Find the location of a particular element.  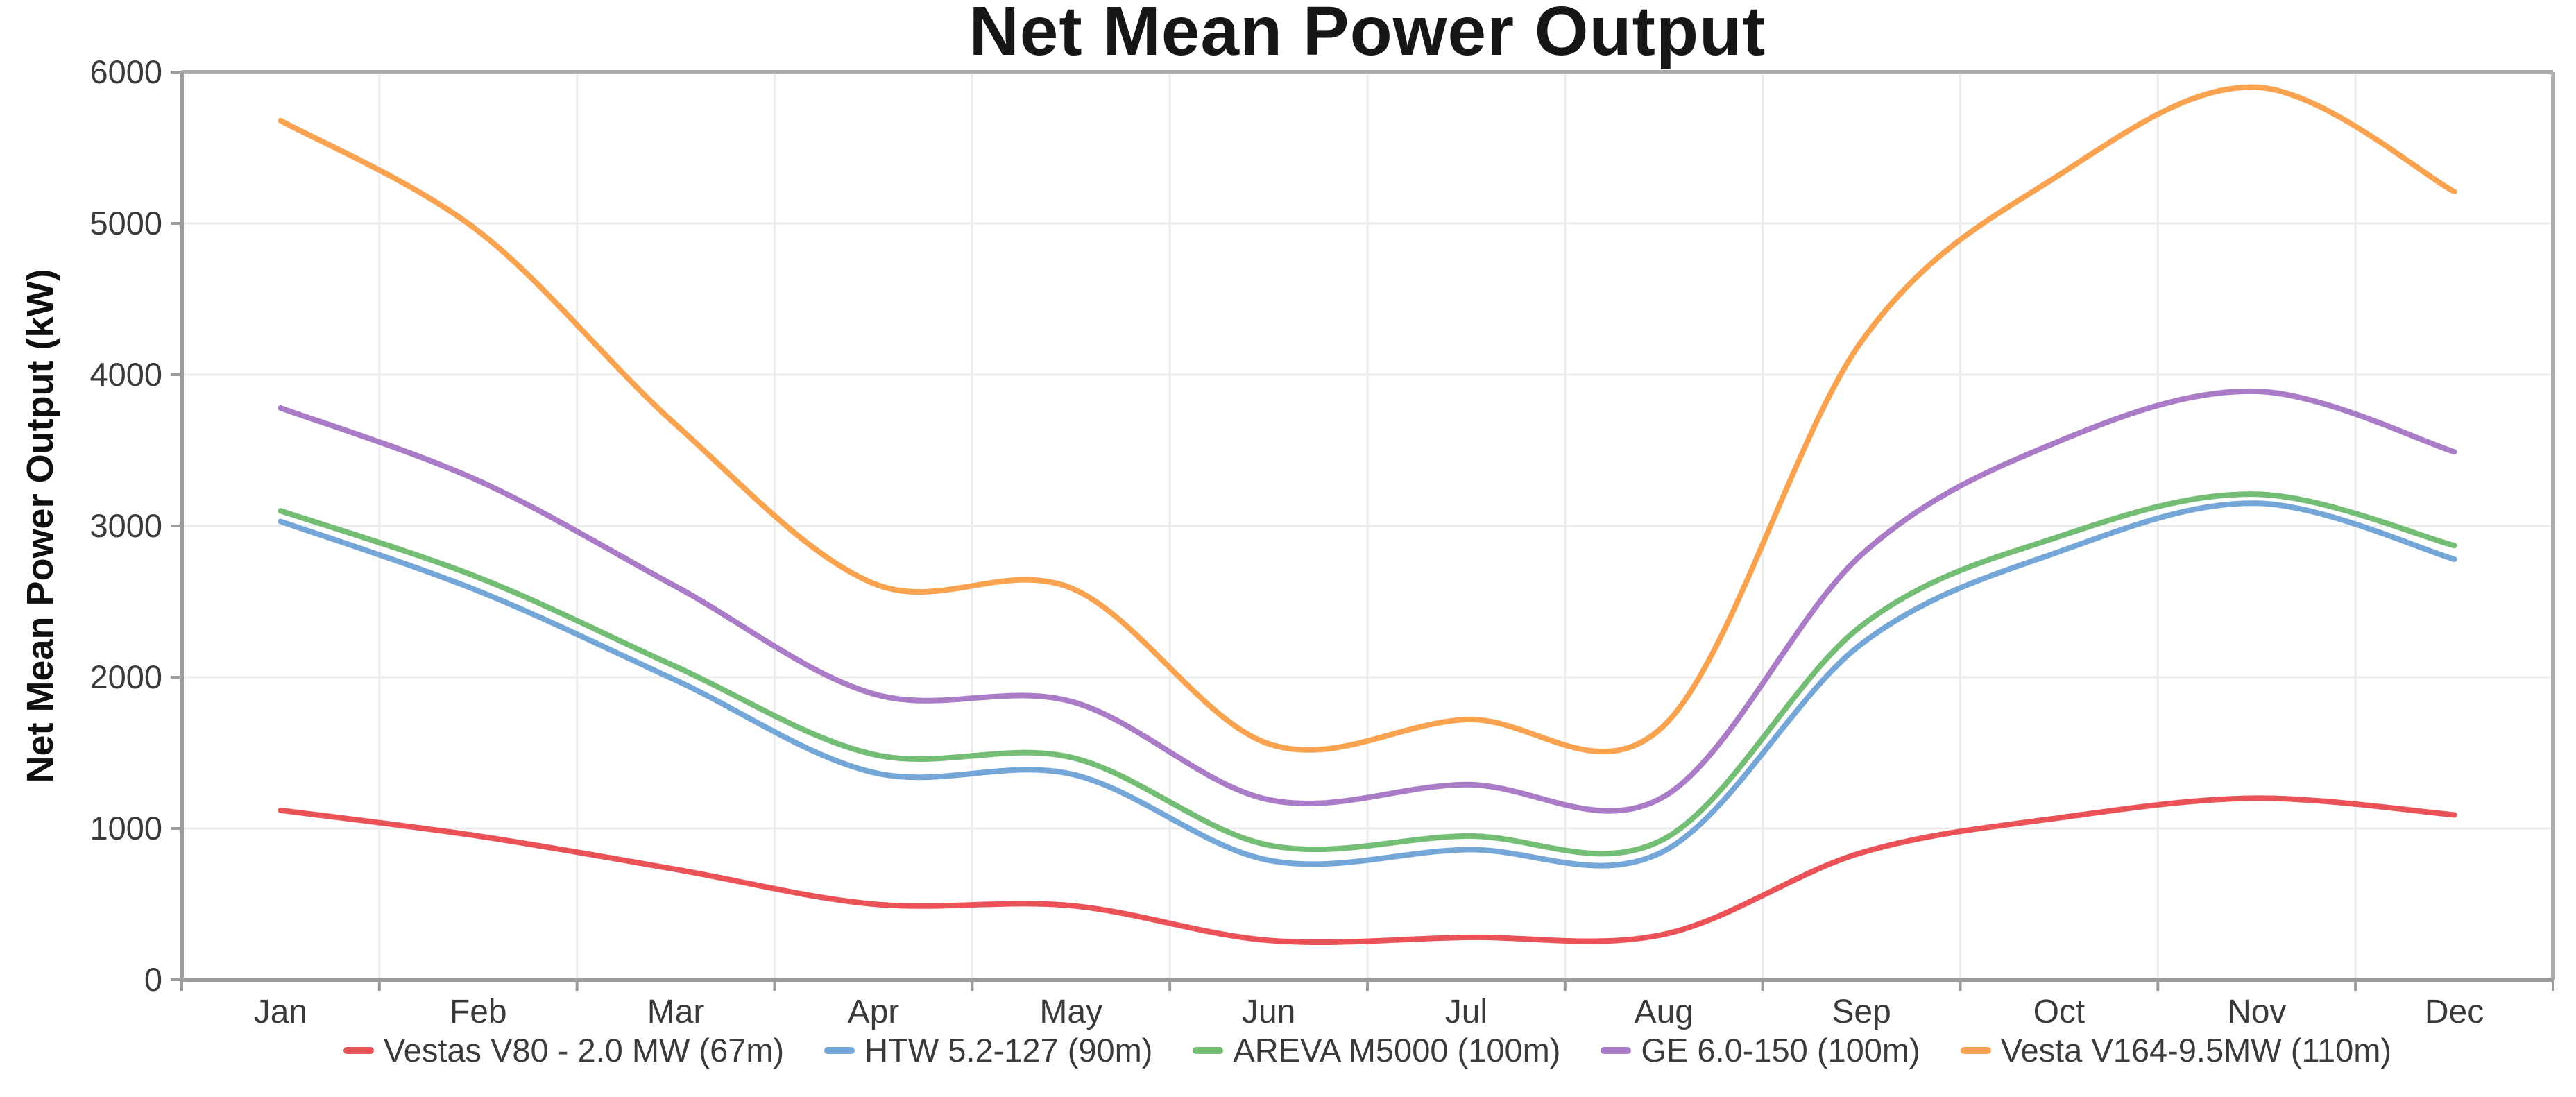

legend-label: Vestas V80 - 2.0 MW (67m) is located at coordinates (584, 1050).